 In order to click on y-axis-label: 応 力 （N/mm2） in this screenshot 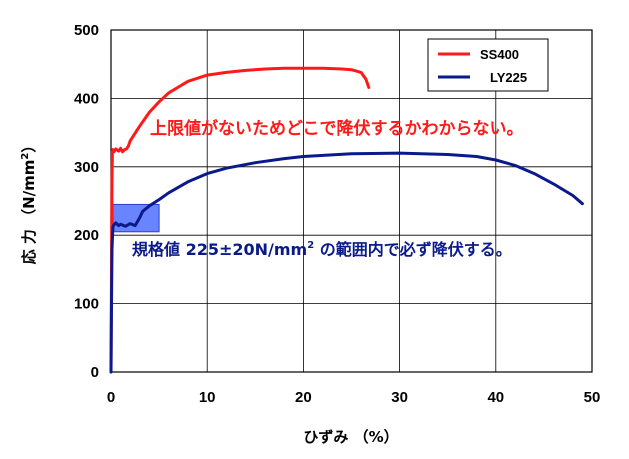, I will do `click(29, 201)`.